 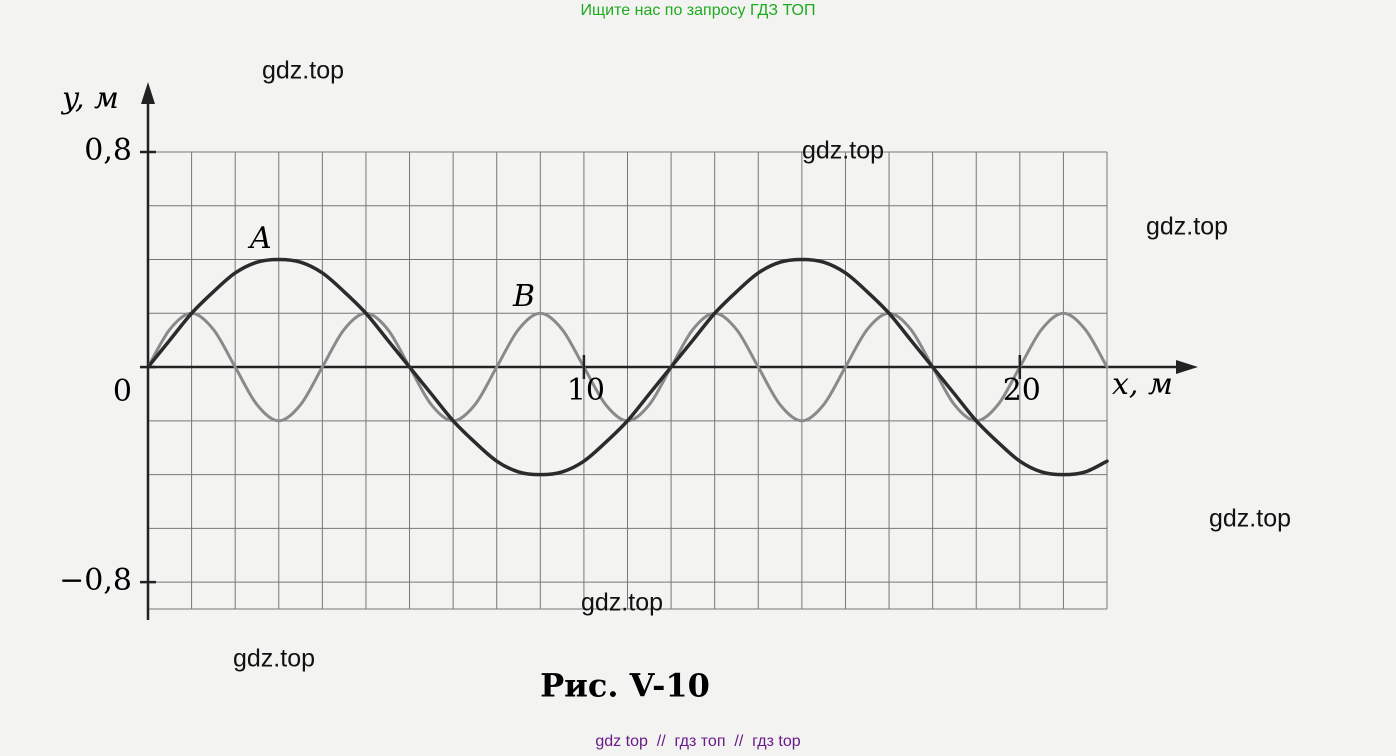 I want to click on x-tick-label: 20, so click(x=1022, y=390).